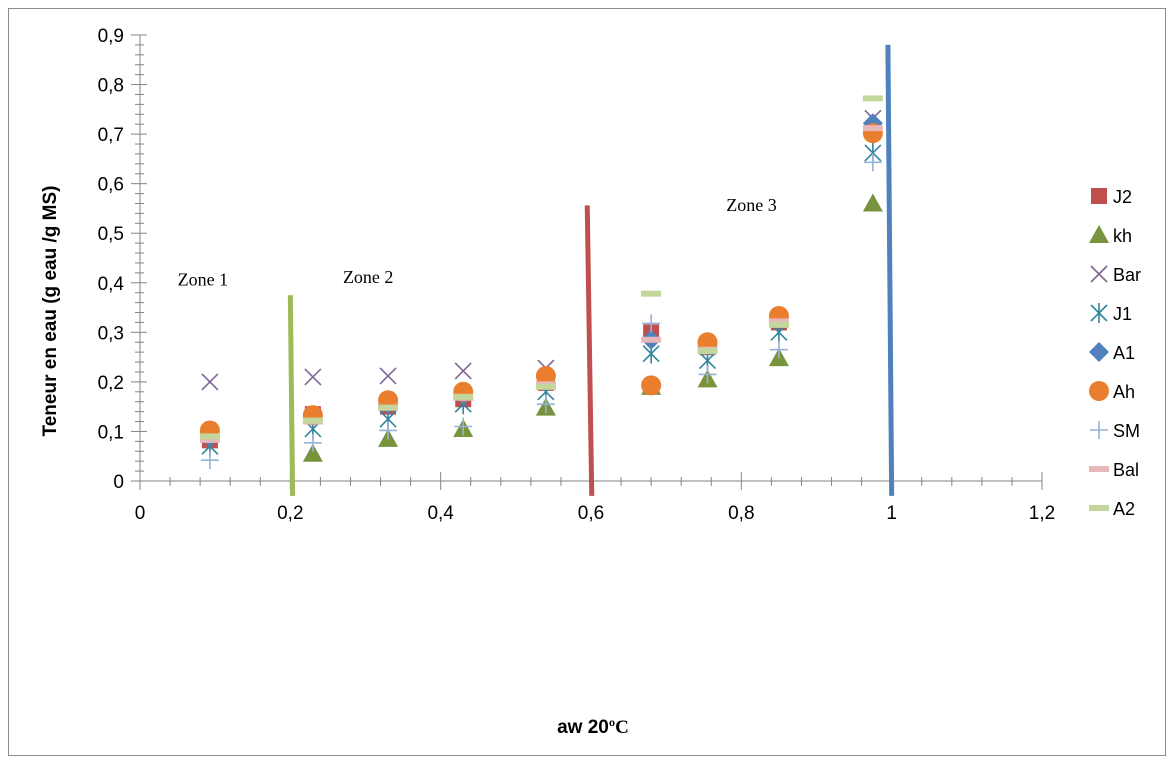 The image size is (1176, 765). I want to click on x-axis-title-main: aw 20, so click(583, 727).